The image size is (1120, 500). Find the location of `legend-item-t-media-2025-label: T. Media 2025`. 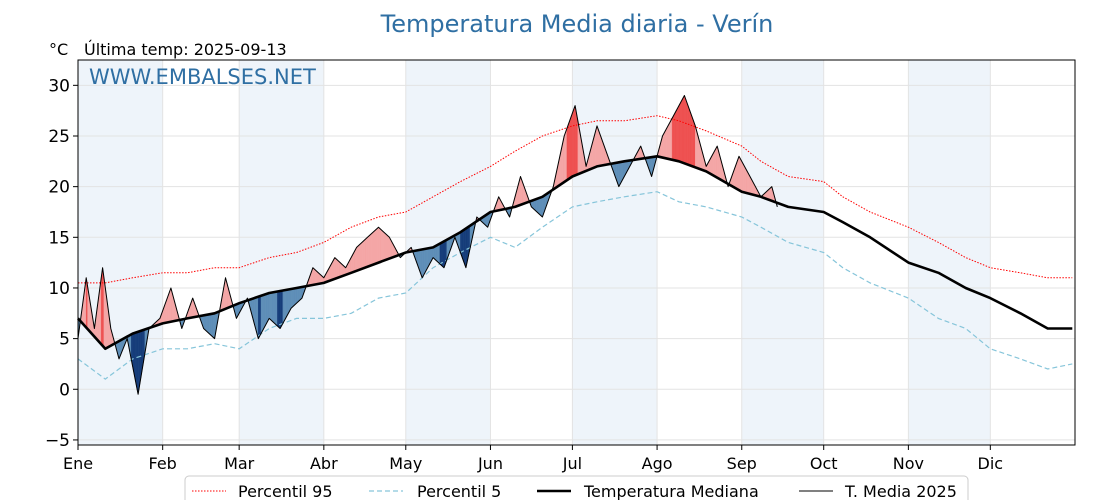

legend-item-t-media-2025-label: T. Media 2025 is located at coordinates (900, 491).